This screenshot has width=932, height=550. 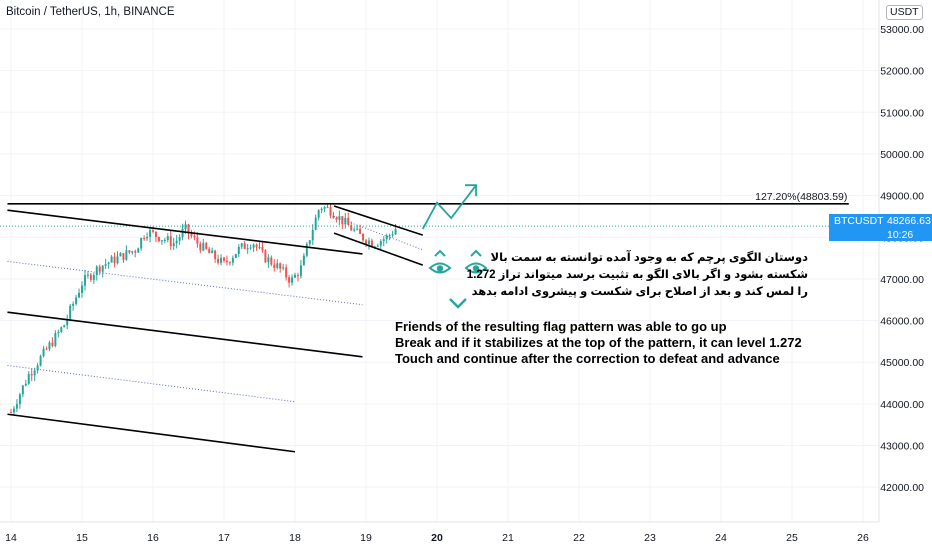 I want to click on time-axis-label: 15, so click(x=82, y=538).